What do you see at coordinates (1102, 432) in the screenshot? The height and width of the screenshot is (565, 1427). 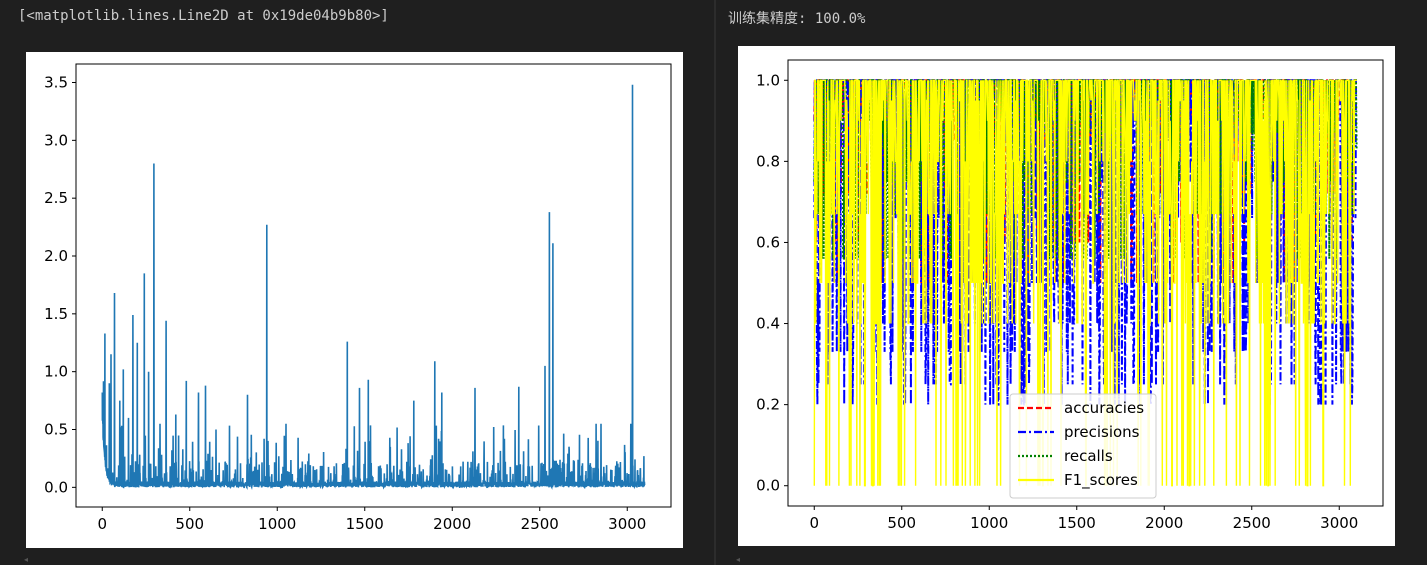 I see `legend-label: precisions` at bounding box center [1102, 432].